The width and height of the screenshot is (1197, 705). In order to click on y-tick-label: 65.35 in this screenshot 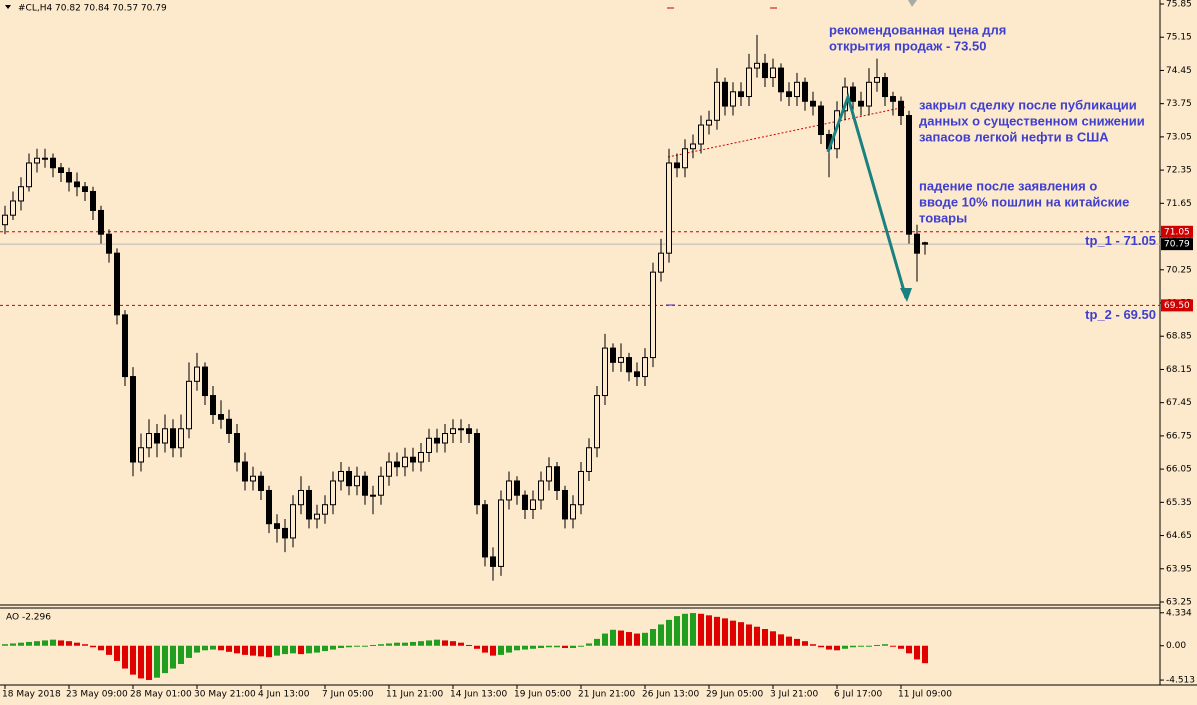, I will do `click(1179, 503)`.